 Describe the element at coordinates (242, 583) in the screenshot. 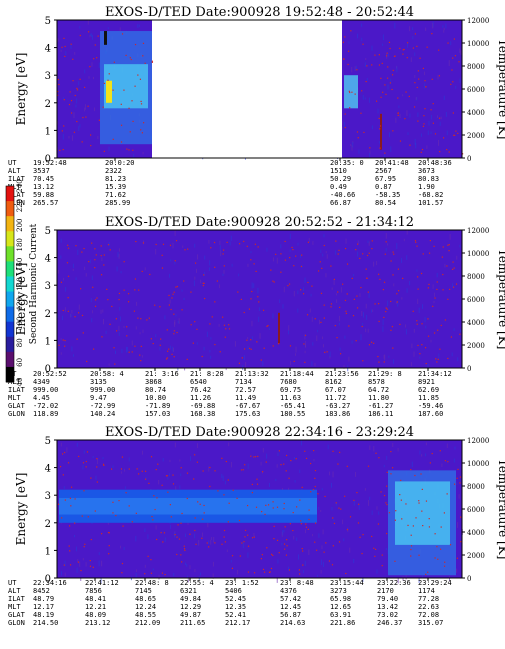

I see `table-cell: 23: 1:52` at that location.